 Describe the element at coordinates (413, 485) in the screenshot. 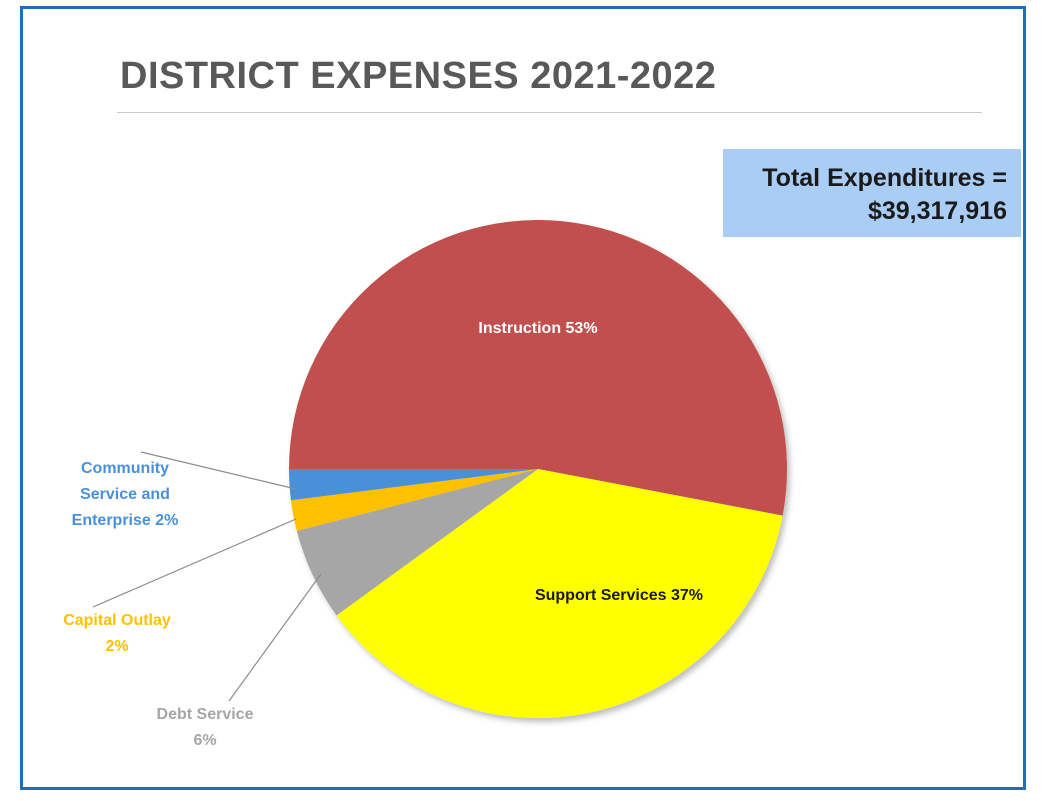

I see `pie-slice-community-service-and-enterprise` at that location.